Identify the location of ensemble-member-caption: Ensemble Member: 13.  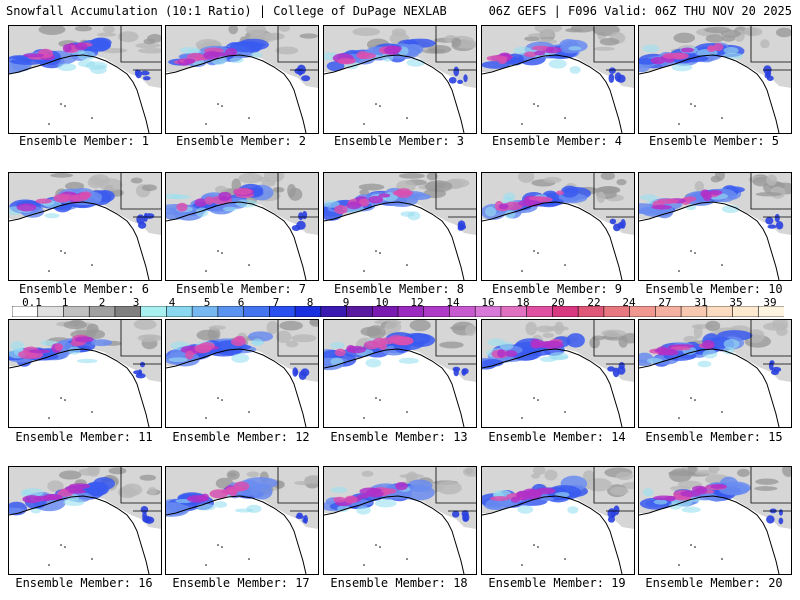
(399, 437).